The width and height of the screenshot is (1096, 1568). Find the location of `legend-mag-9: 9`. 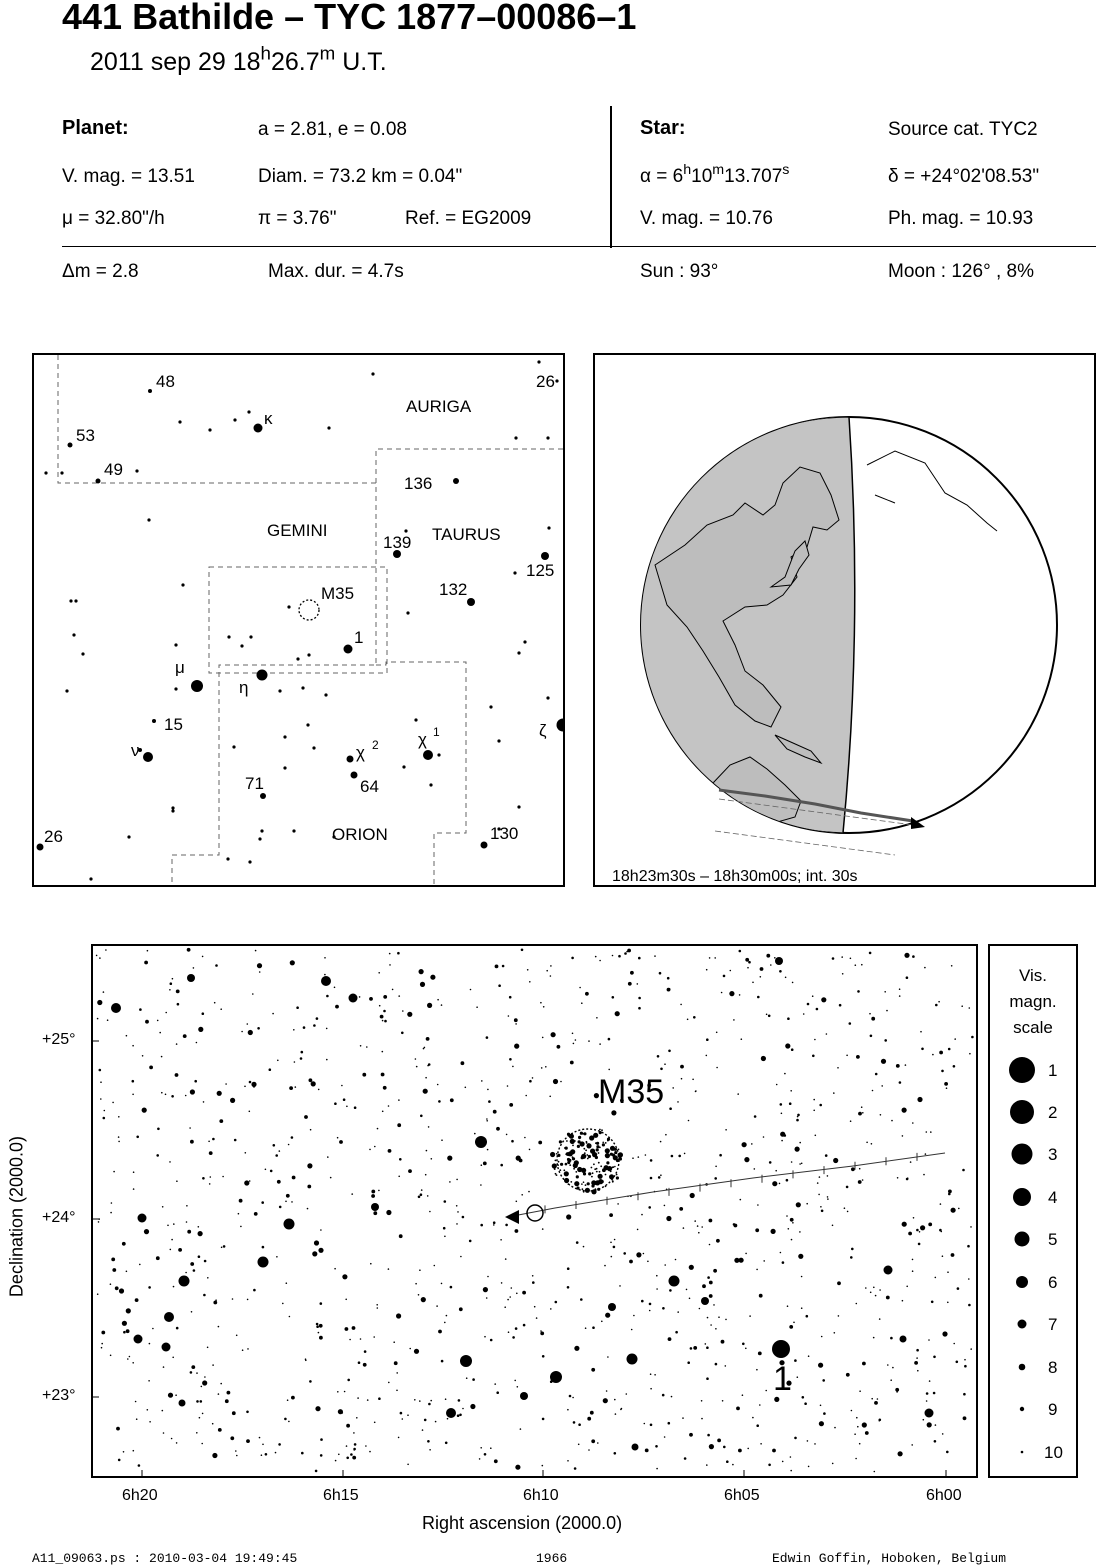

legend-mag-9: 9 is located at coordinates (1052, 1409).